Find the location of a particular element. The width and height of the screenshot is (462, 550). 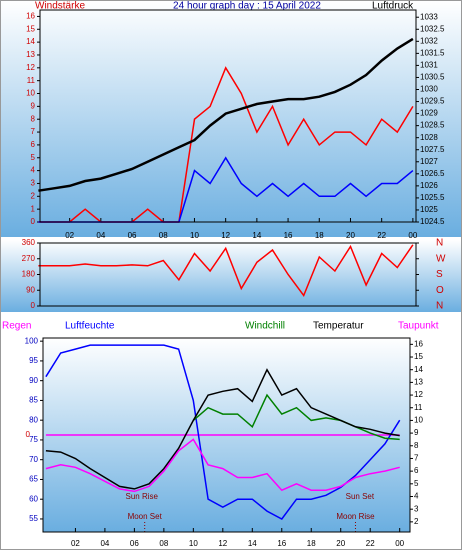

y2-tick-label: 1030.5 is located at coordinates (432, 77).